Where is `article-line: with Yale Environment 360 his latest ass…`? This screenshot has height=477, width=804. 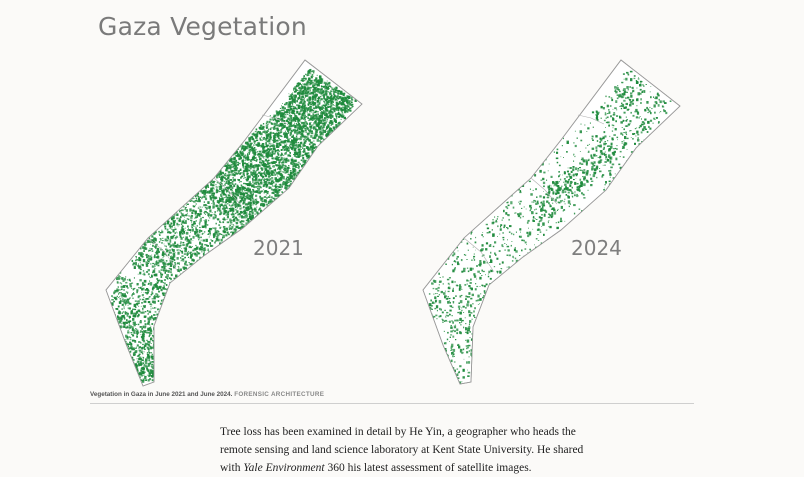 article-line: with Yale Environment 360 his latest ass… is located at coordinates (420, 468).